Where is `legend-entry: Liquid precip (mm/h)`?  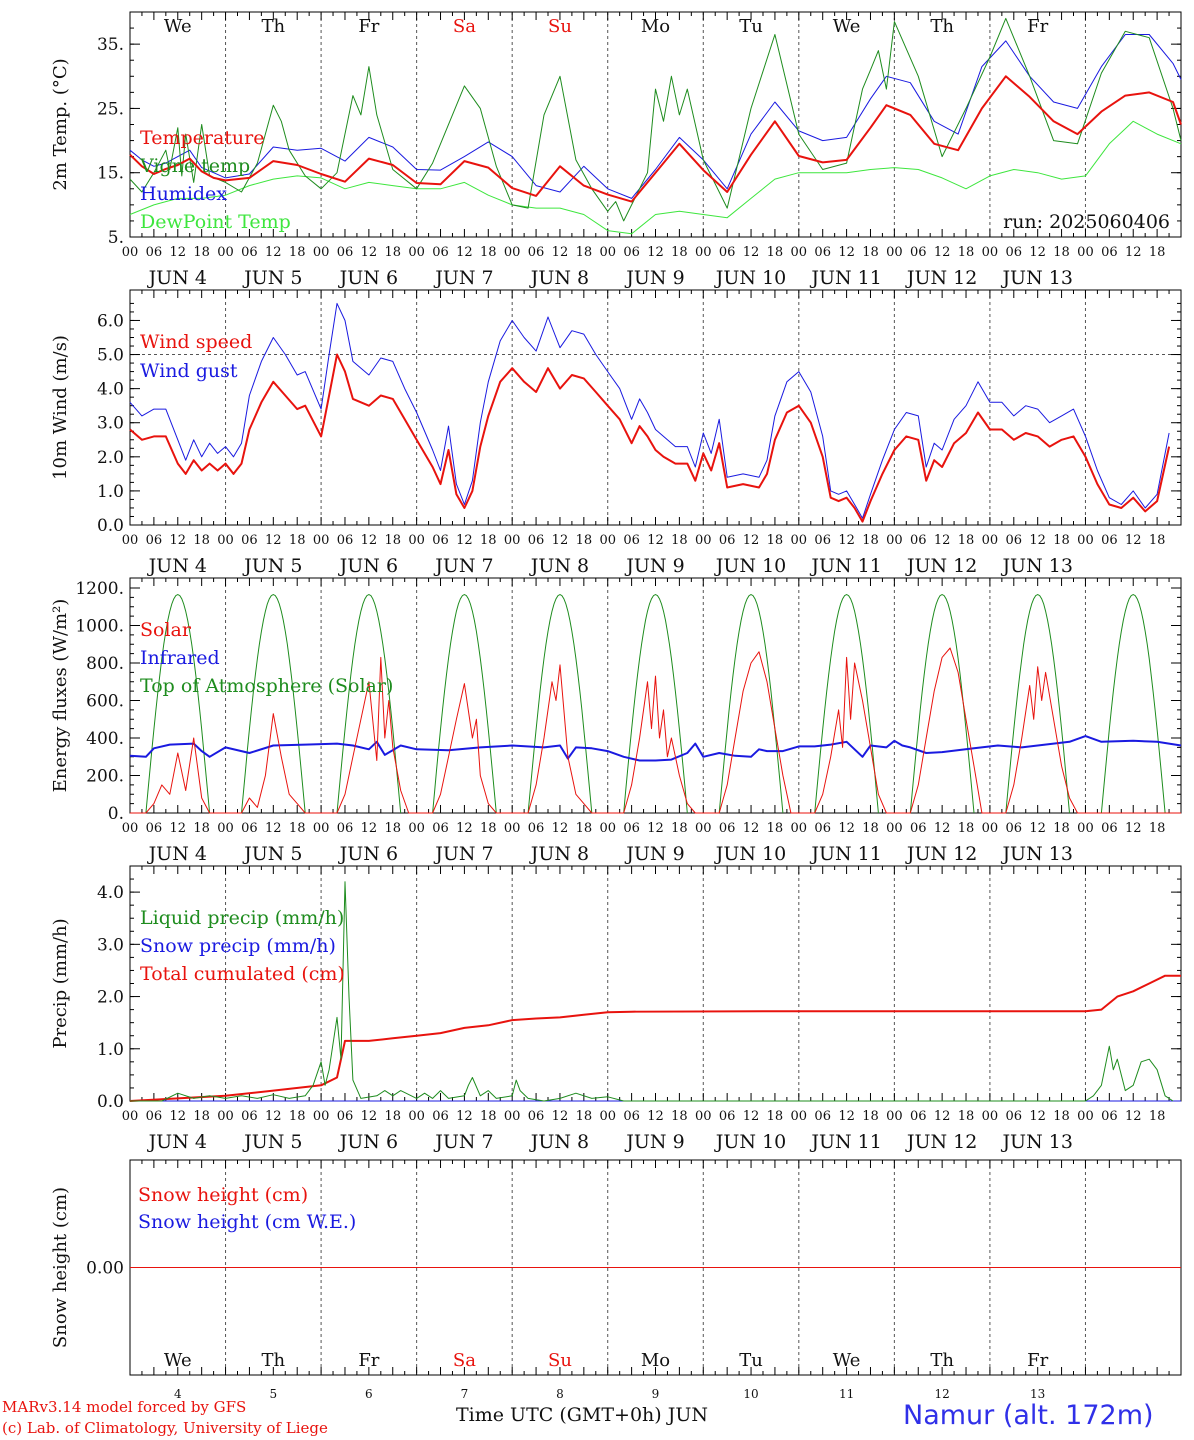 legend-entry: Liquid precip (mm/h) is located at coordinates (242, 918).